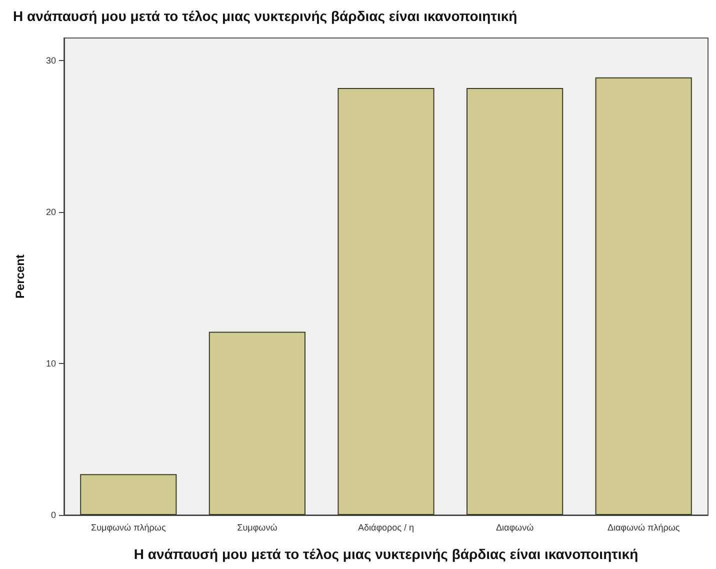 This screenshot has width=716, height=569. I want to click on x-tick-label: Συμφωνώ πλήρως, so click(128, 527).